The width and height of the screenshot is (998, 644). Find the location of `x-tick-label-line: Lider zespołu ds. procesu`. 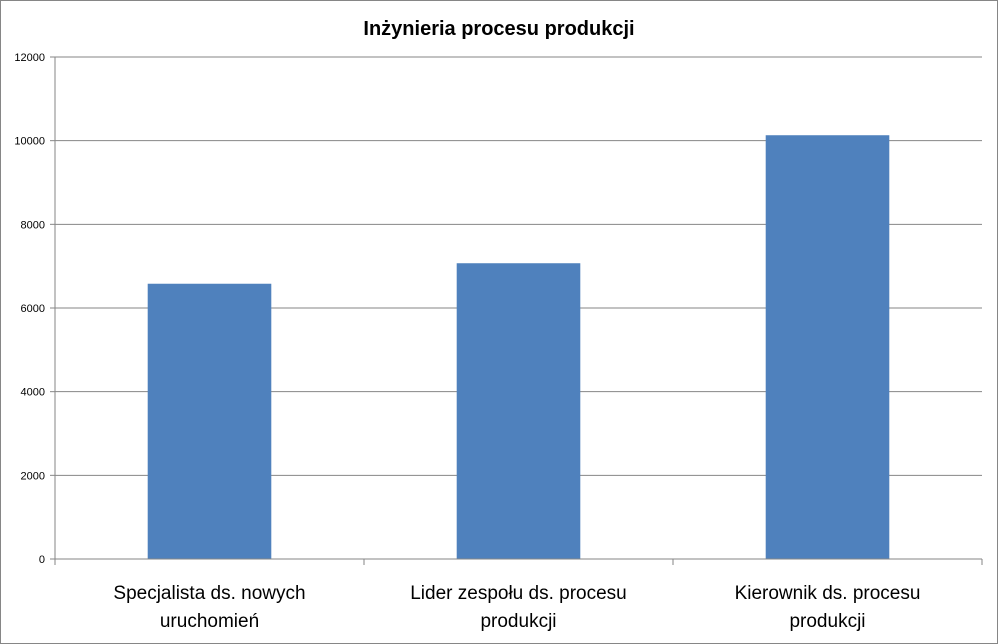

x-tick-label-line: Lider zespołu ds. procesu is located at coordinates (518, 593).